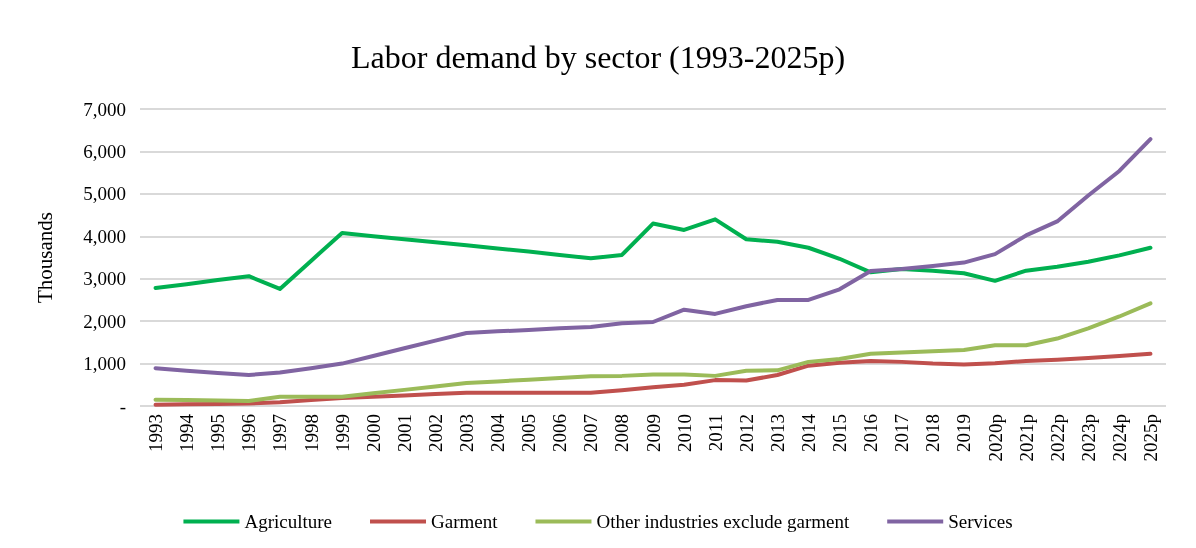  What do you see at coordinates (723, 521) in the screenshot?
I see `legend-label: Other industries exclude garment` at bounding box center [723, 521].